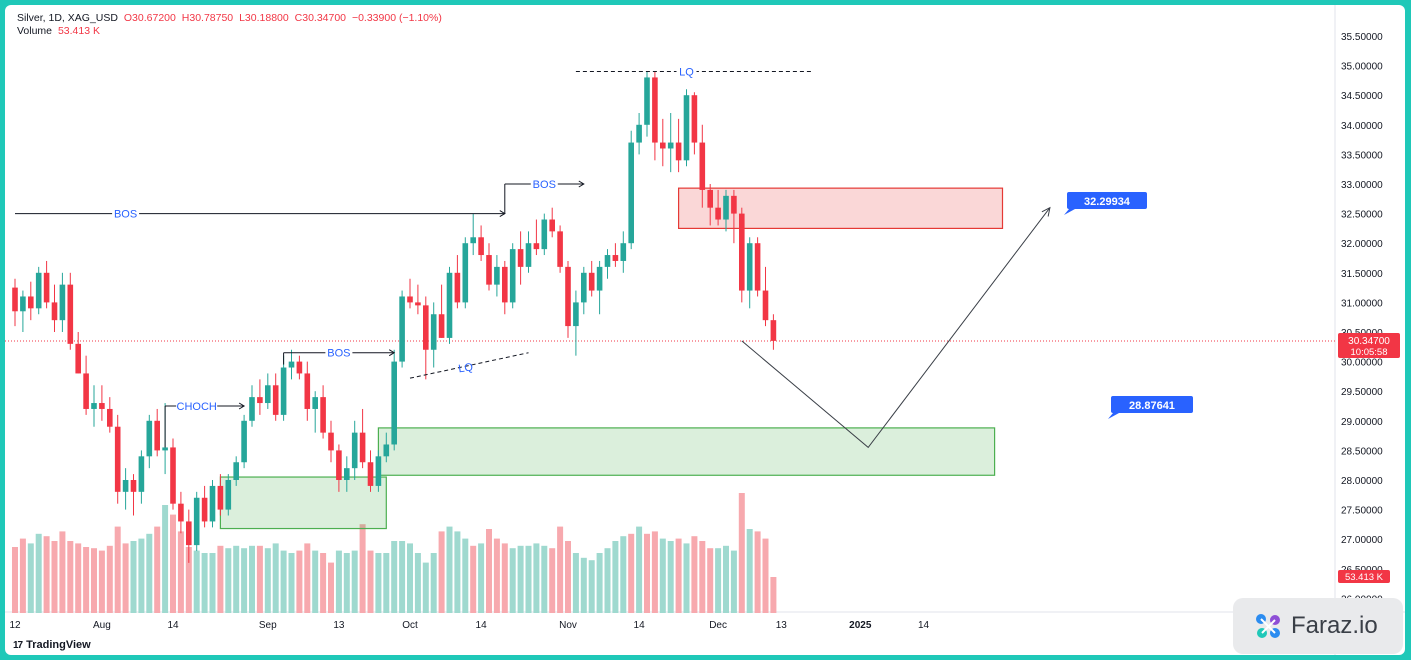 Image resolution: width=1411 pixels, height=660 pixels. Describe the element at coordinates (67, 18) in the screenshot. I see `legend-symbol: Silver, 1D, XAG_USD` at that location.